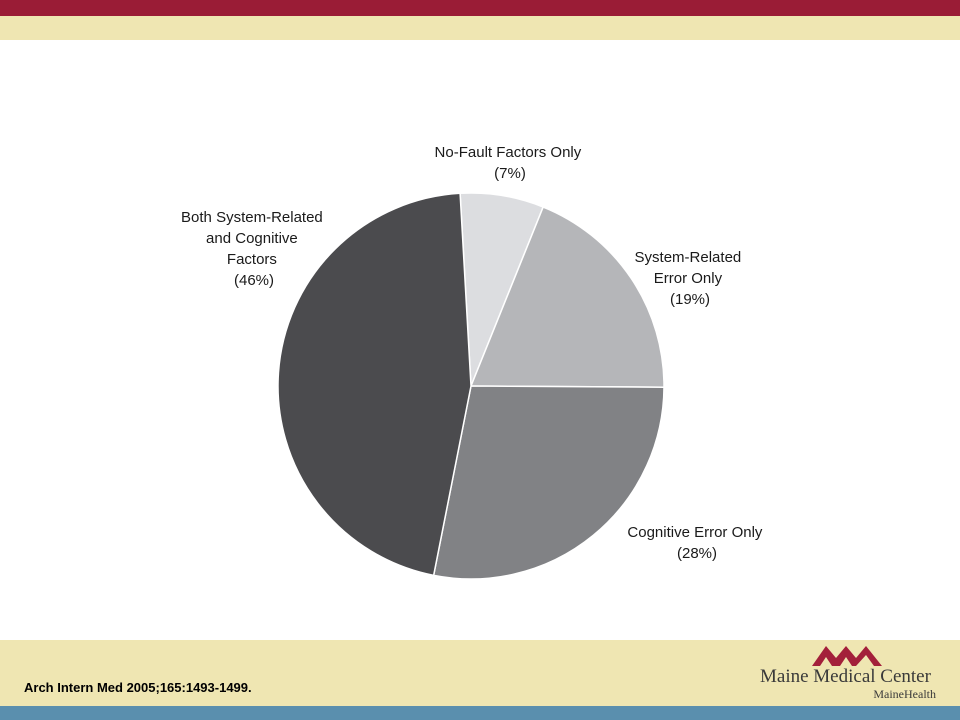 The height and width of the screenshot is (720, 960). Describe the element at coordinates (847, 656) in the screenshot. I see `mountain-mark-icon` at that location.